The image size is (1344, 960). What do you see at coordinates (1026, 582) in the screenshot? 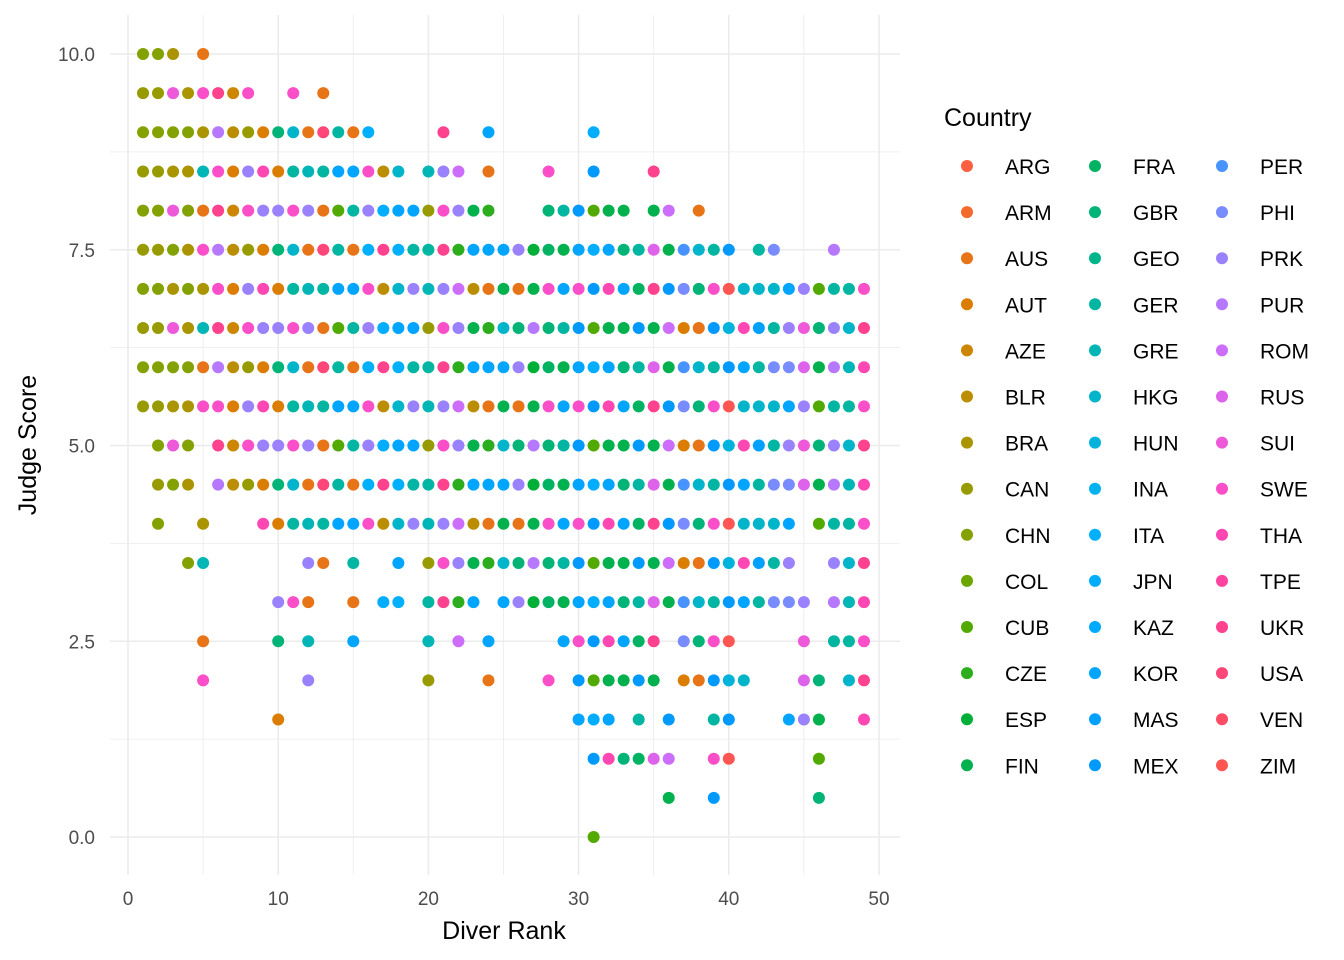
I see `legend-label: COL` at bounding box center [1026, 582].